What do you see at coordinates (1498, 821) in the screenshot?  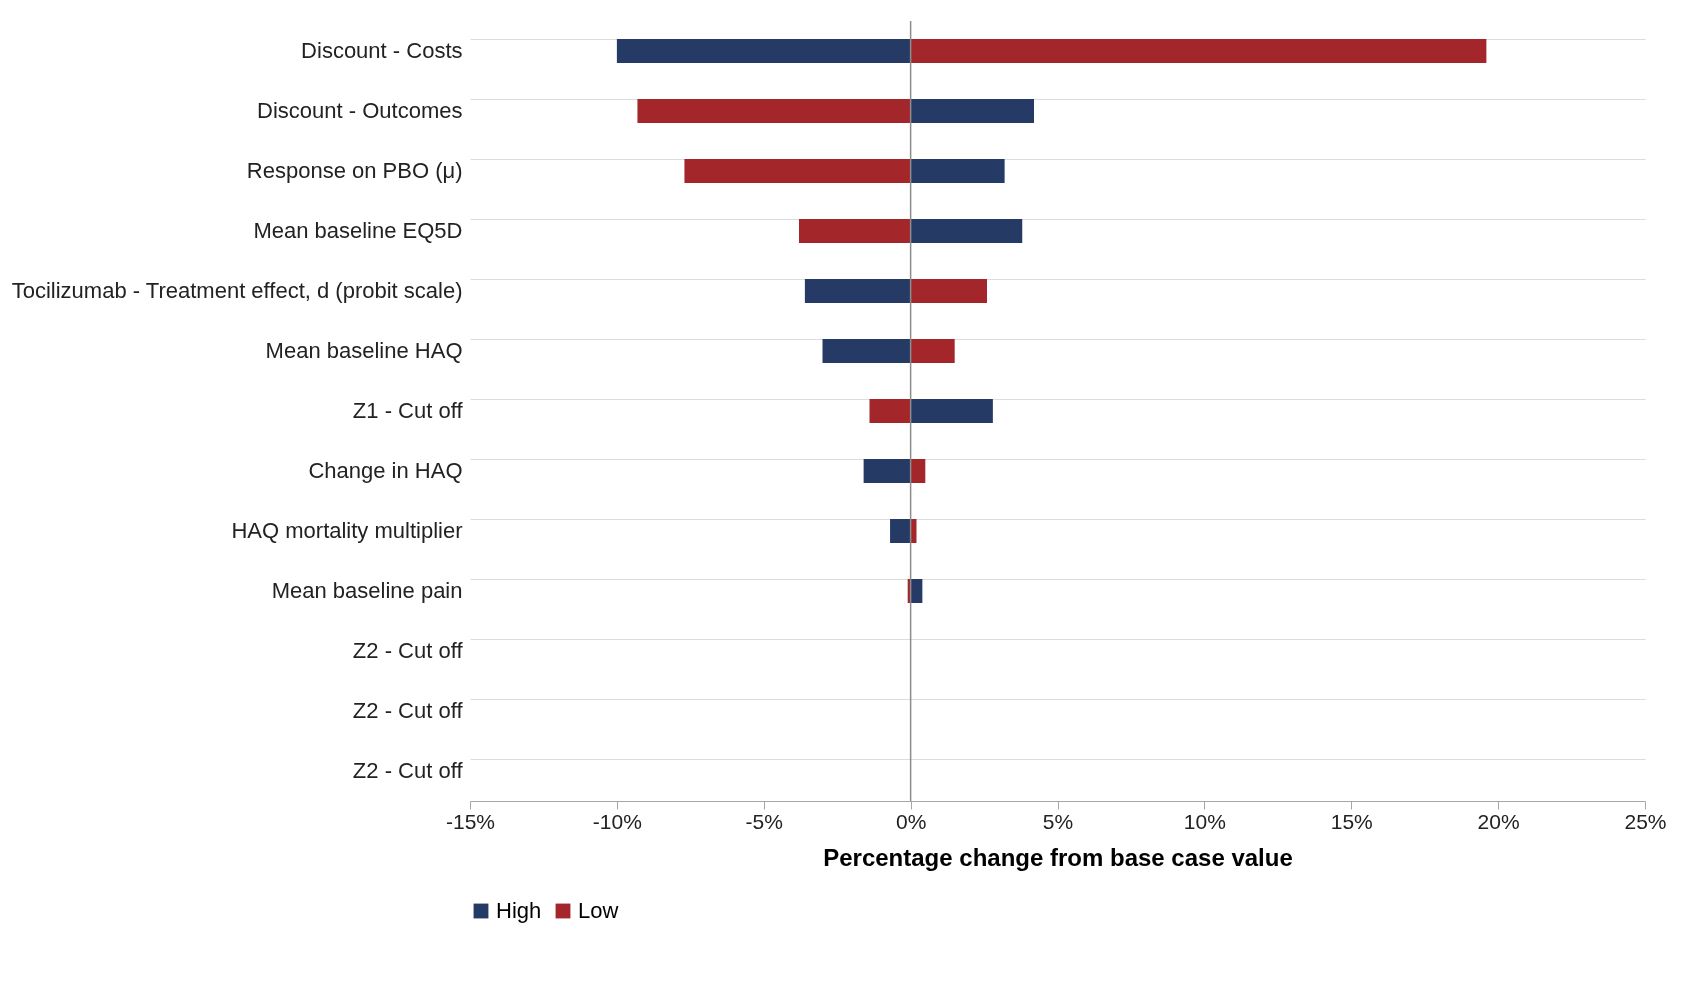 I see `x-tick-label: 20%` at bounding box center [1498, 821].